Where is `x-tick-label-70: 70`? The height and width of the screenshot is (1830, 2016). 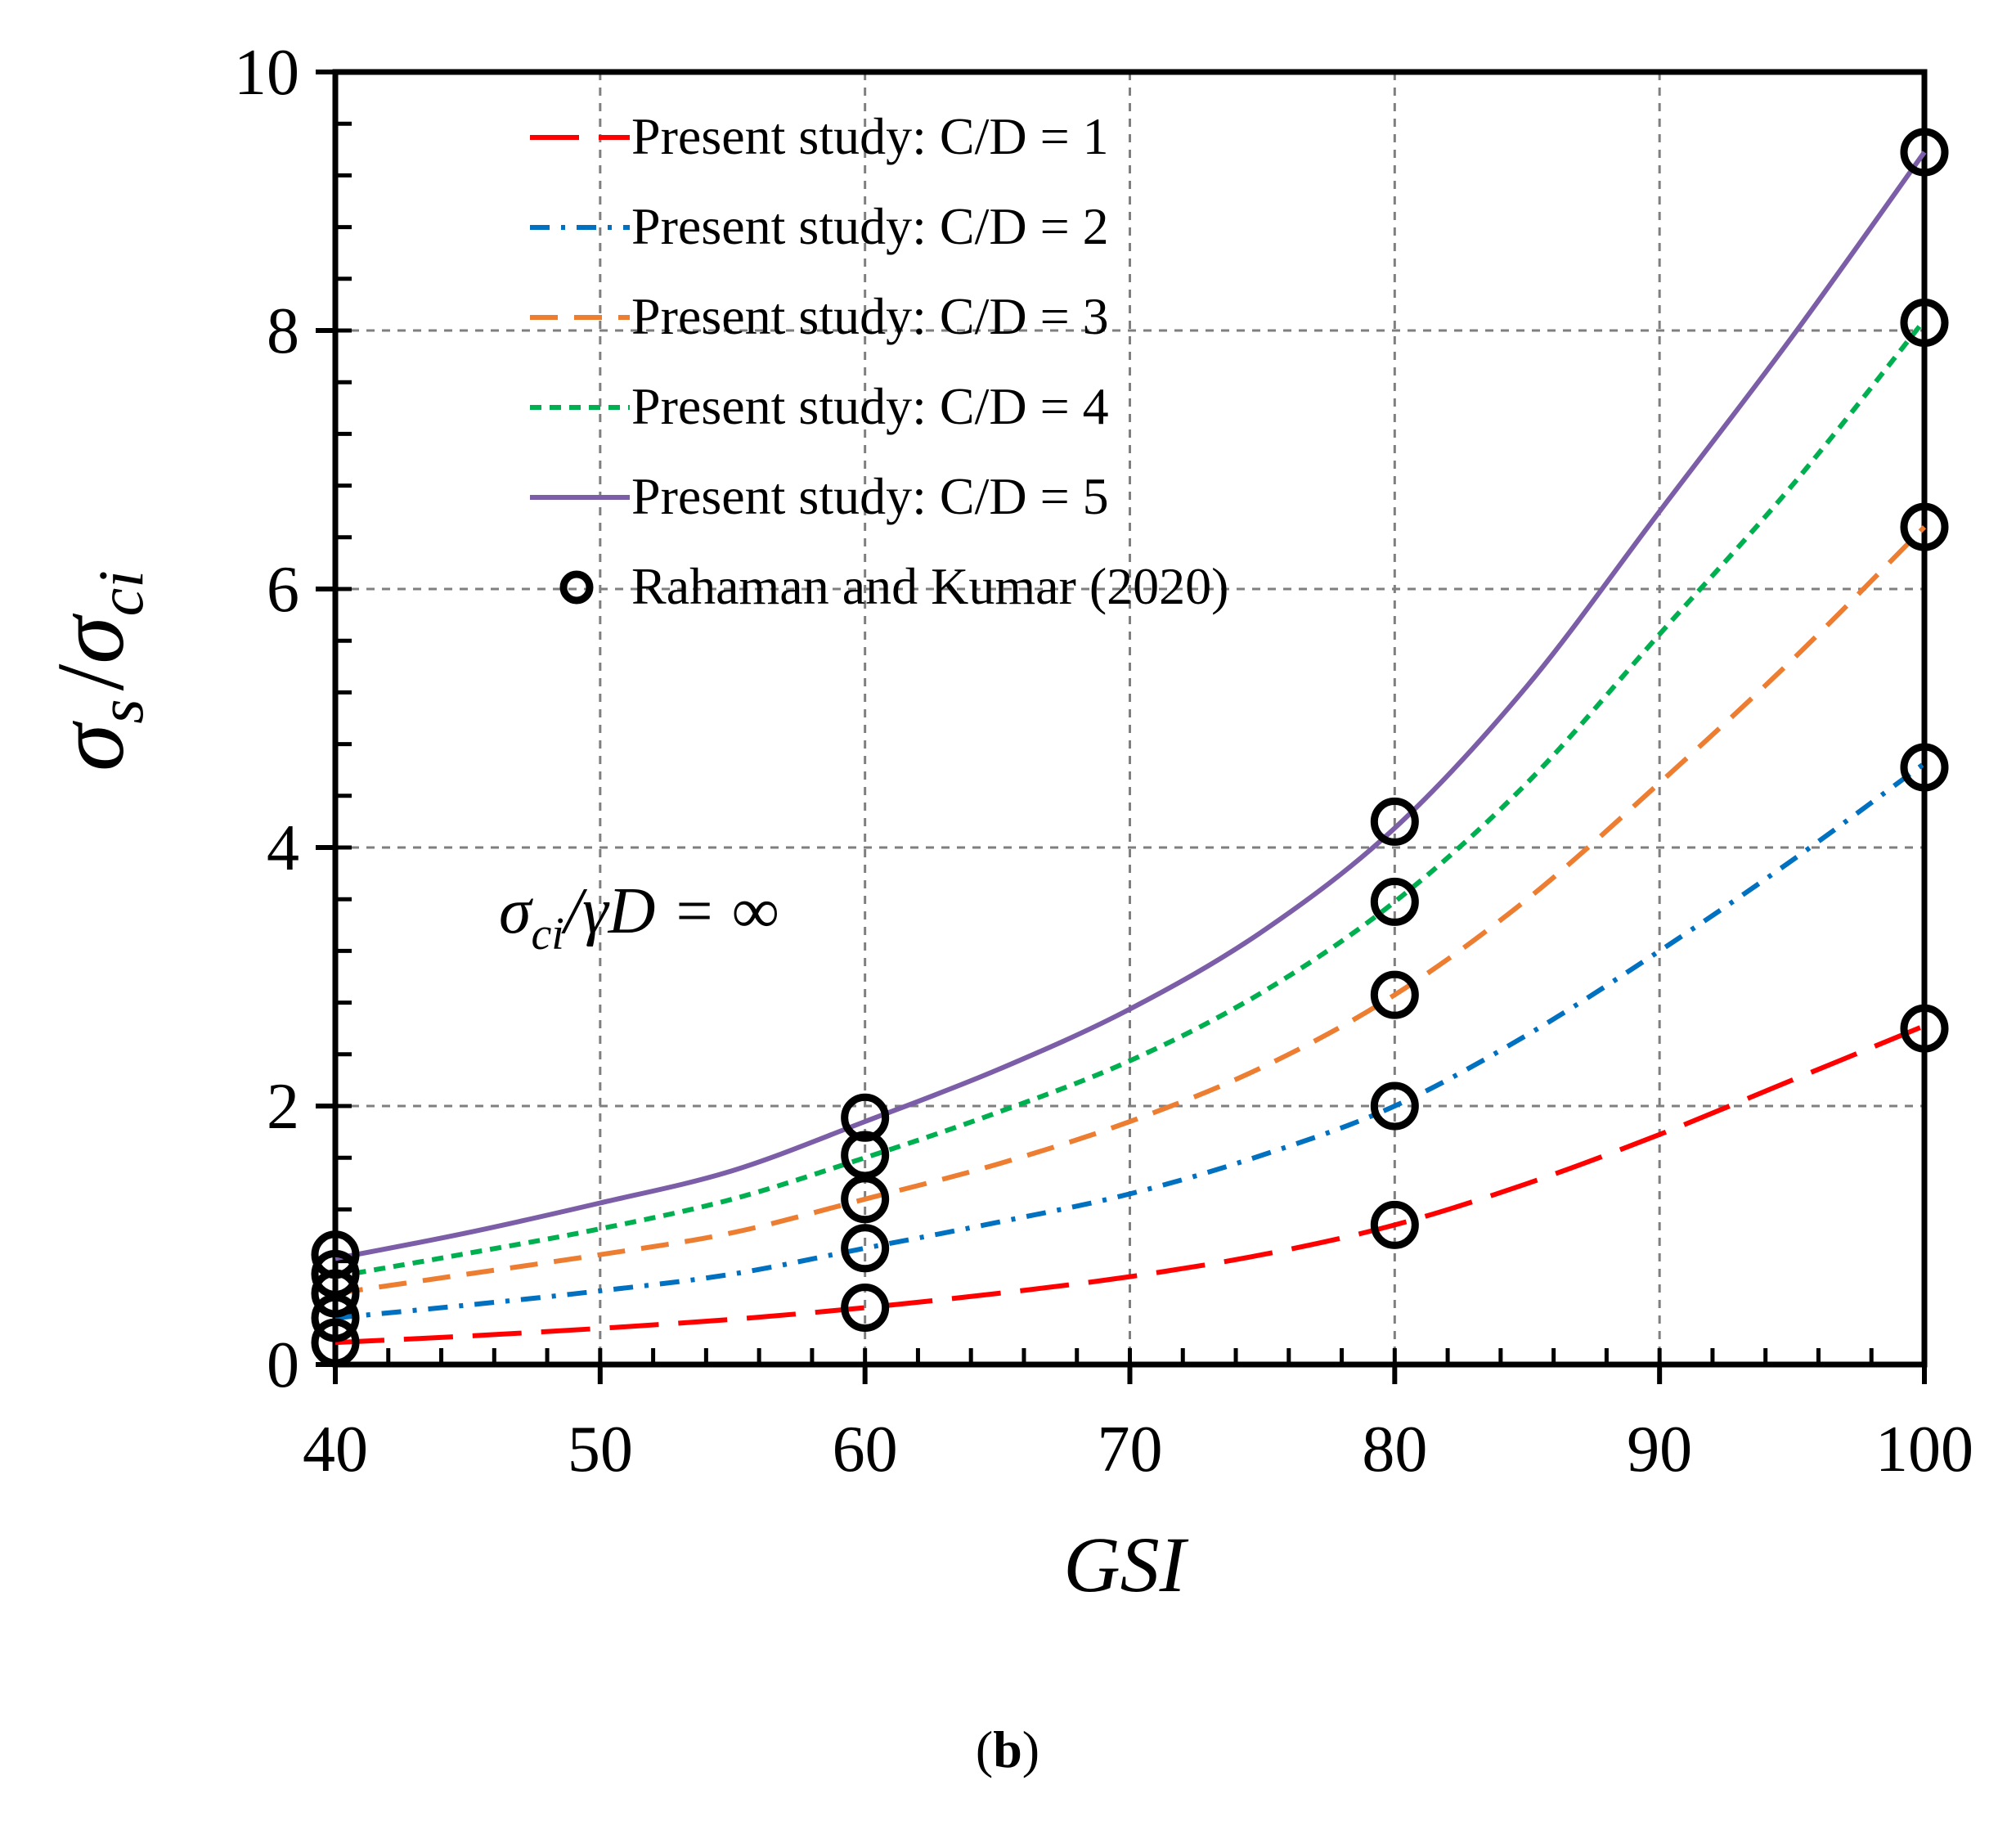 x-tick-label-70: 70 is located at coordinates (1130, 1450).